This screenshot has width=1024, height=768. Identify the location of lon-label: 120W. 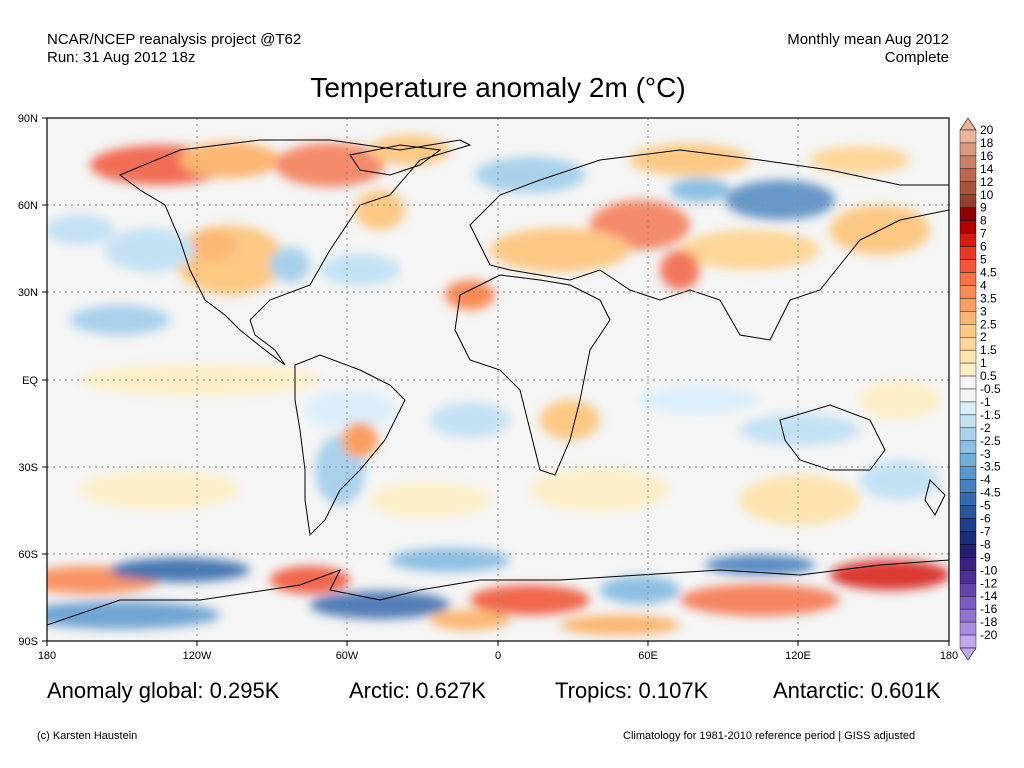
(197, 656).